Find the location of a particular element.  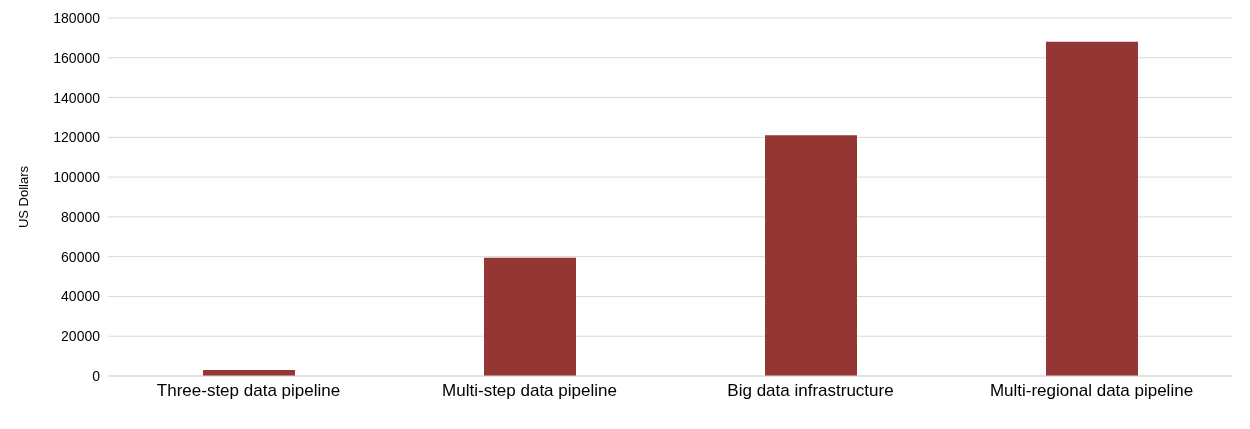

y-axis-title: US Dollars is located at coordinates (23, 197).